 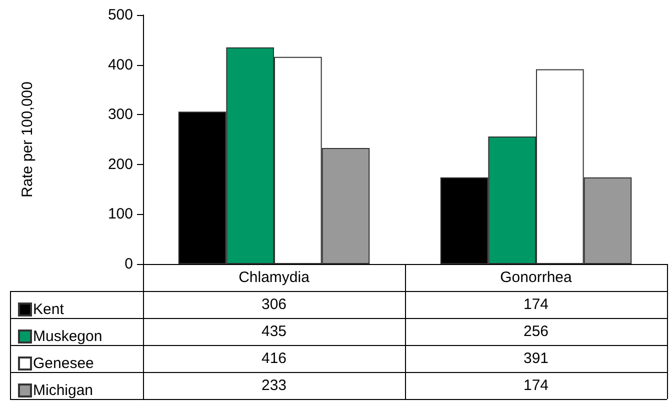 What do you see at coordinates (27, 140) in the screenshot?
I see `y-axis-title: Rate per 100,000` at bounding box center [27, 140].